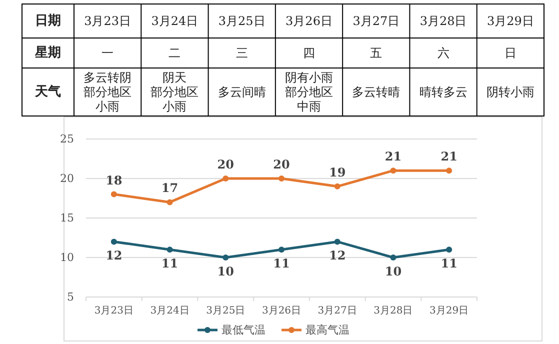  Describe the element at coordinates (309, 106) in the screenshot. I see `text: 中雨` at that location.